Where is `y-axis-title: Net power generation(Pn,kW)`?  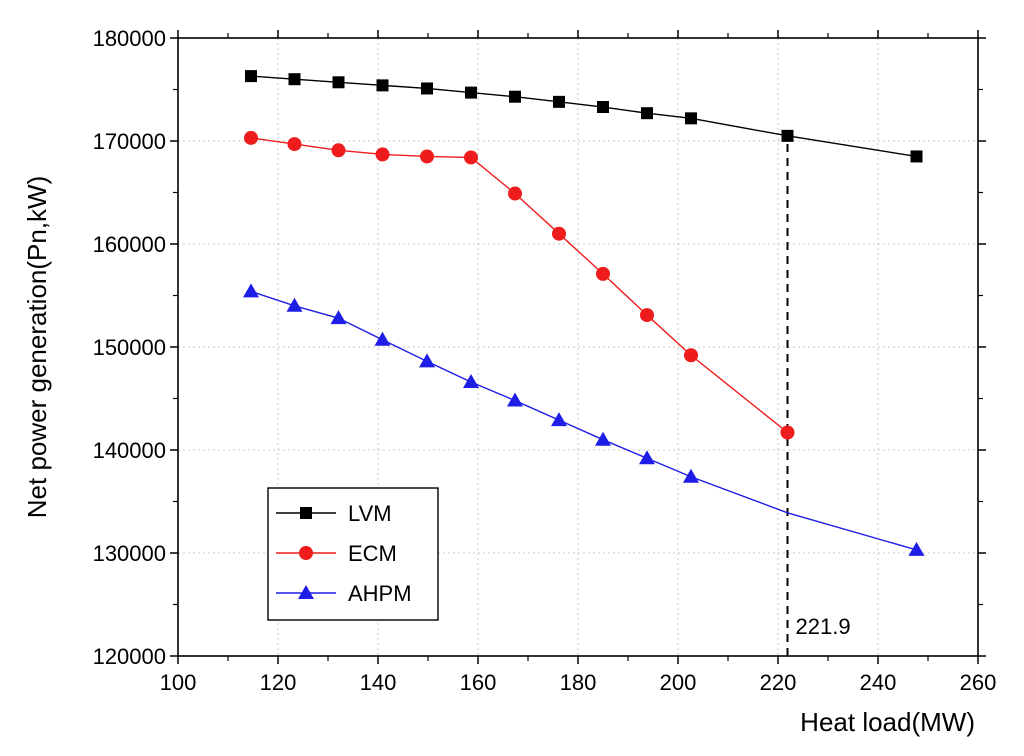
y-axis-title: Net power generation(Pn,kW) is located at coordinates (37, 347).